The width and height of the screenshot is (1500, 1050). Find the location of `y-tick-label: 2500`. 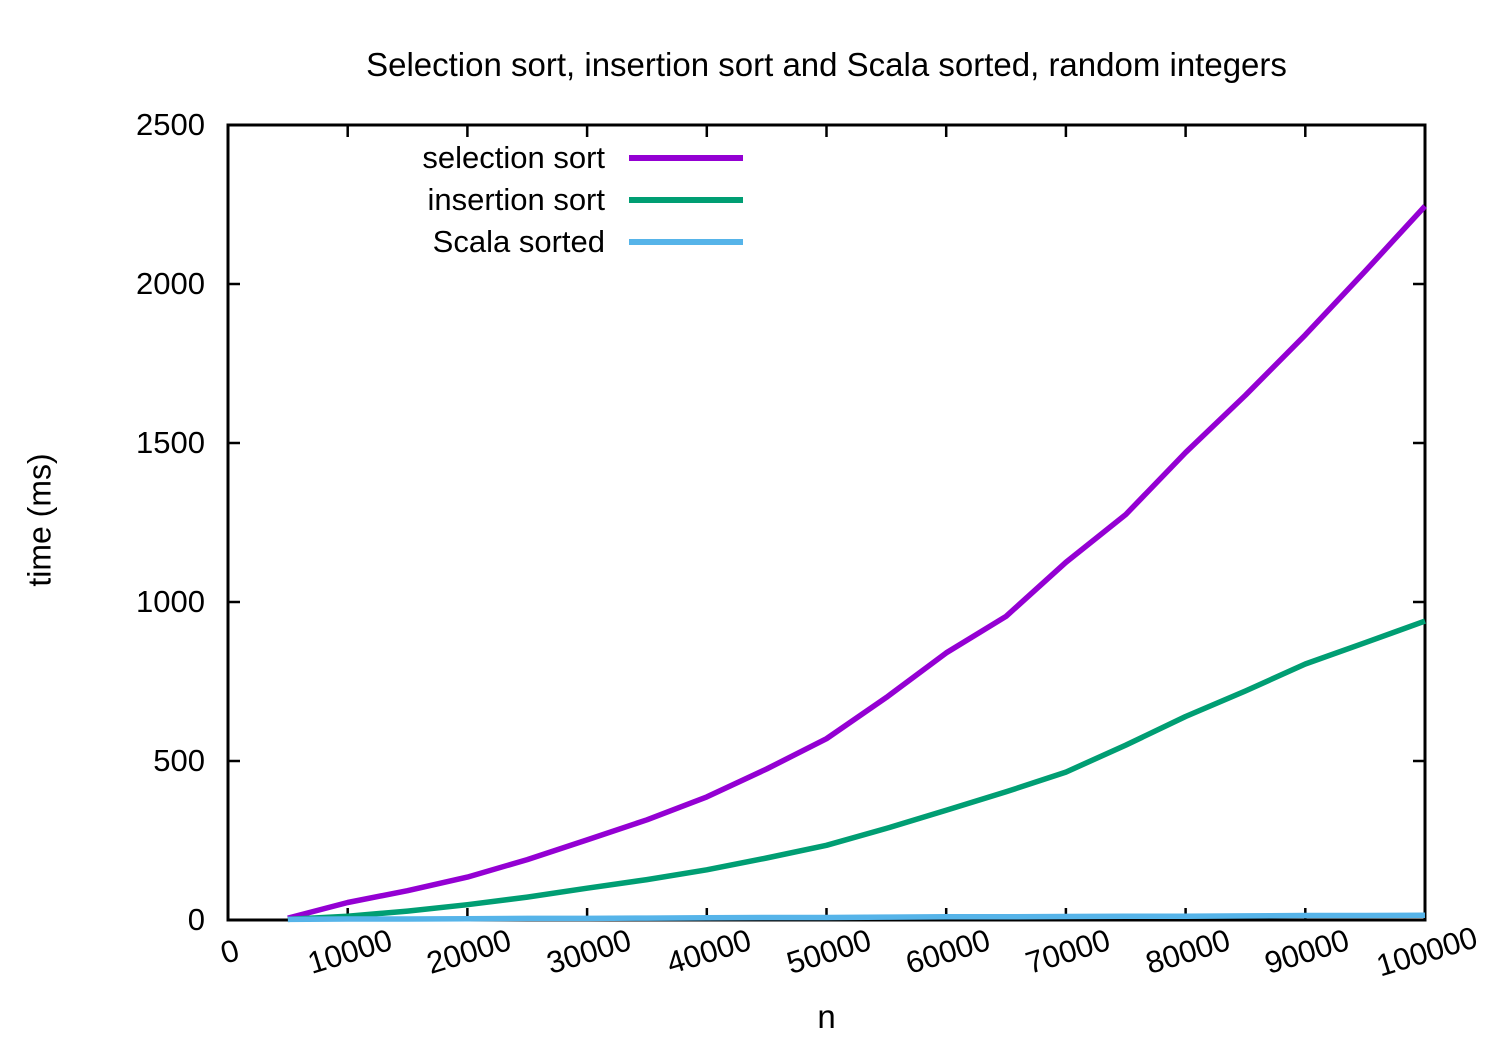

y-tick-label: 2500 is located at coordinates (170, 124).